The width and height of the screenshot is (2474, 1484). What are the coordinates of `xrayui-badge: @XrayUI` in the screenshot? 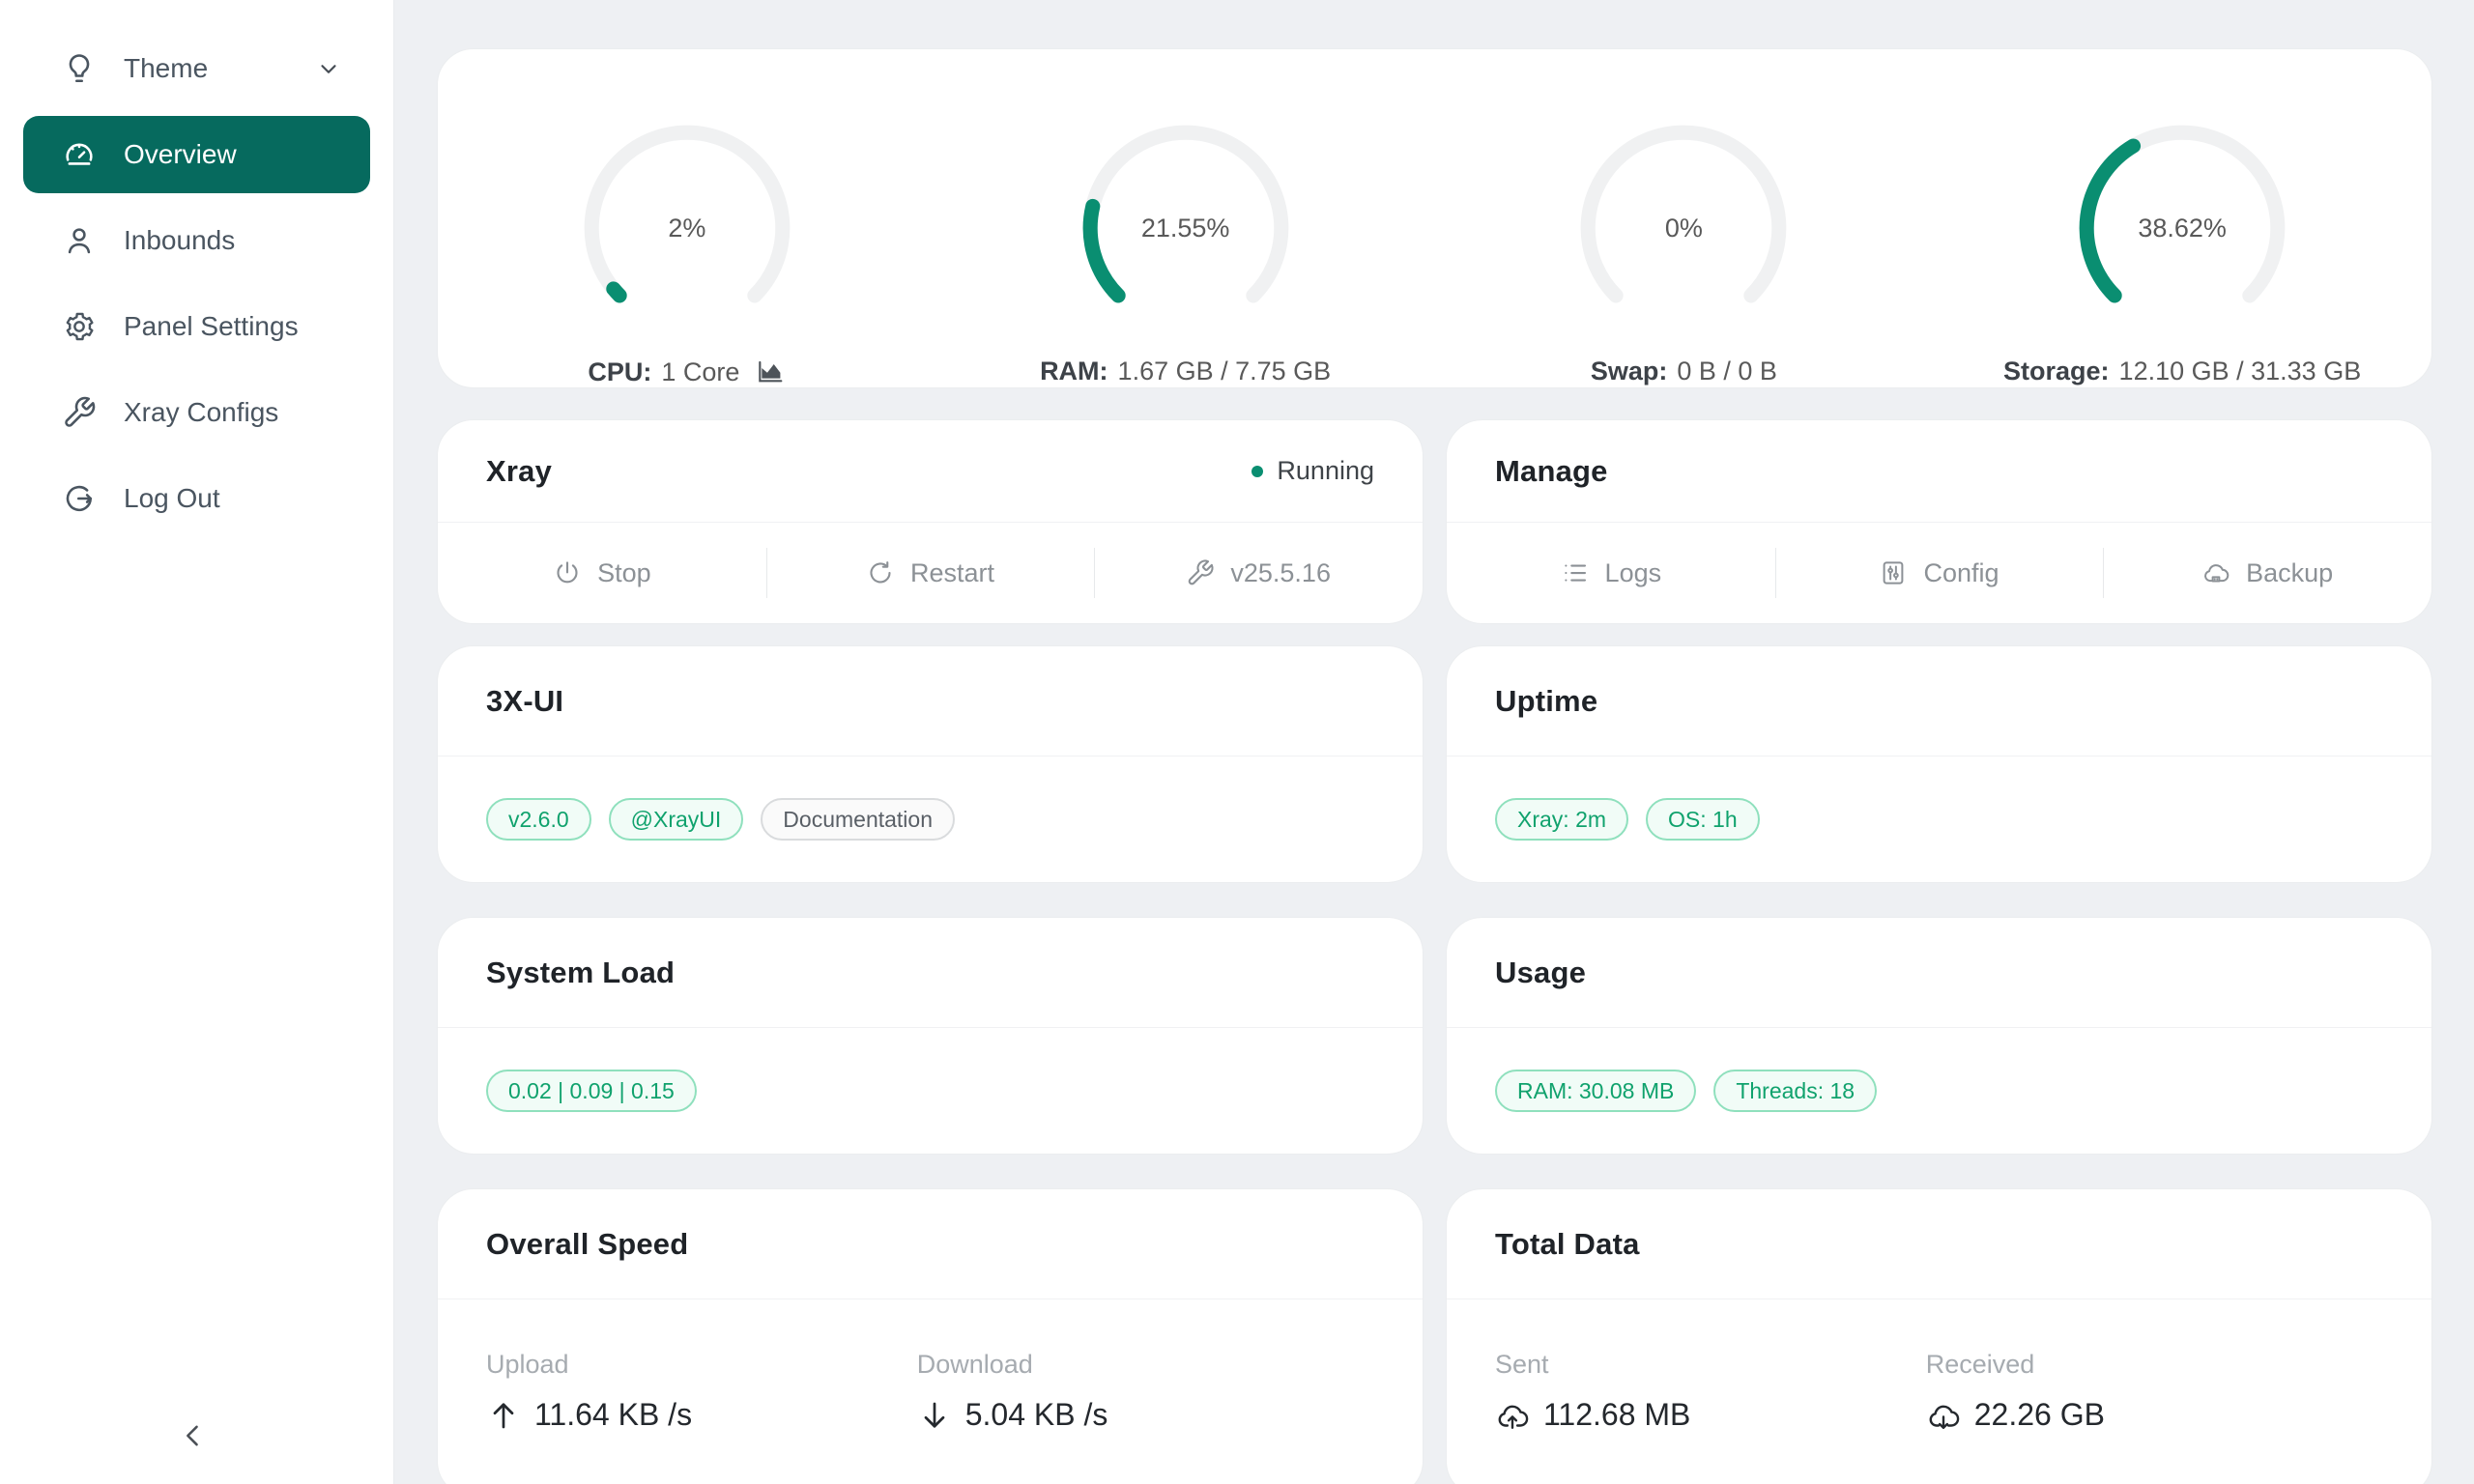 It's located at (676, 820).